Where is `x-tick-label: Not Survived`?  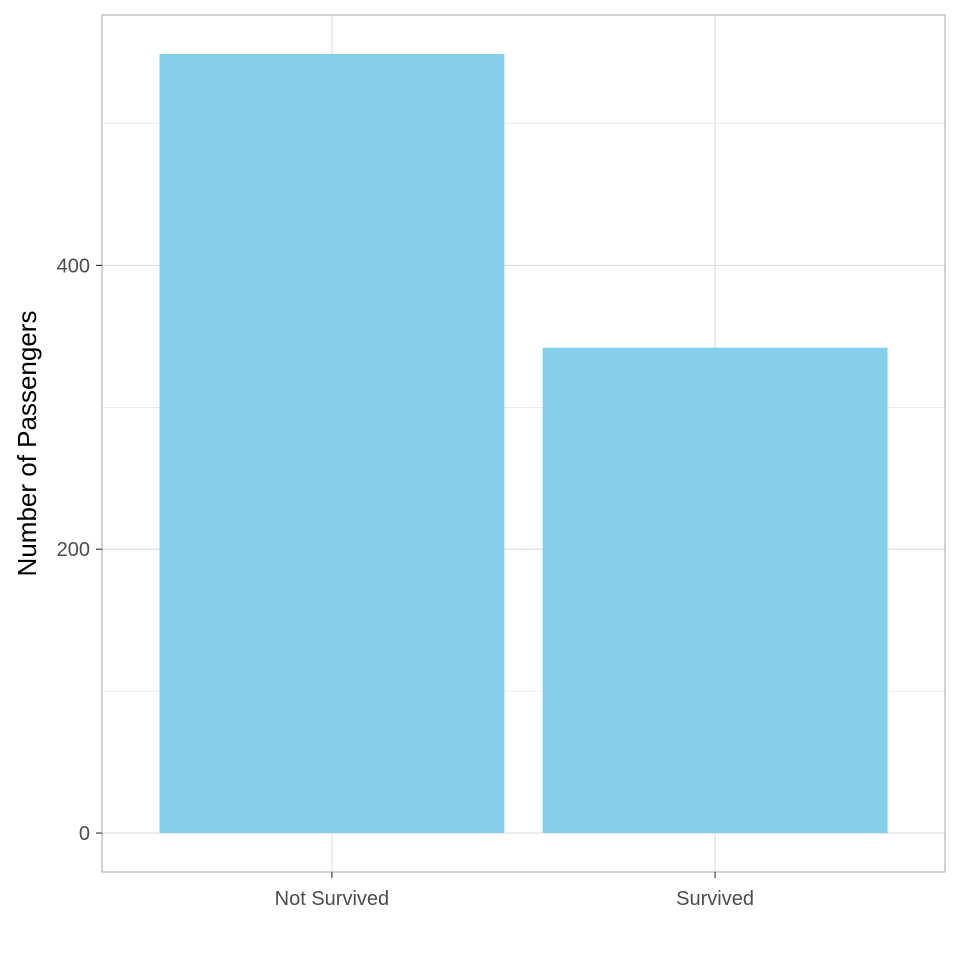
x-tick-label: Not Survived is located at coordinates (332, 899).